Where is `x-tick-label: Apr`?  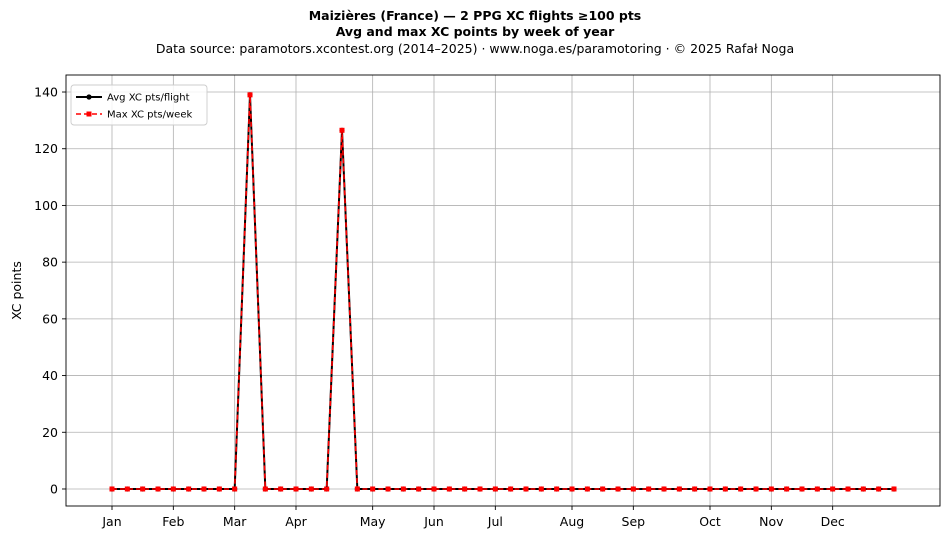 x-tick-label: Apr is located at coordinates (296, 521).